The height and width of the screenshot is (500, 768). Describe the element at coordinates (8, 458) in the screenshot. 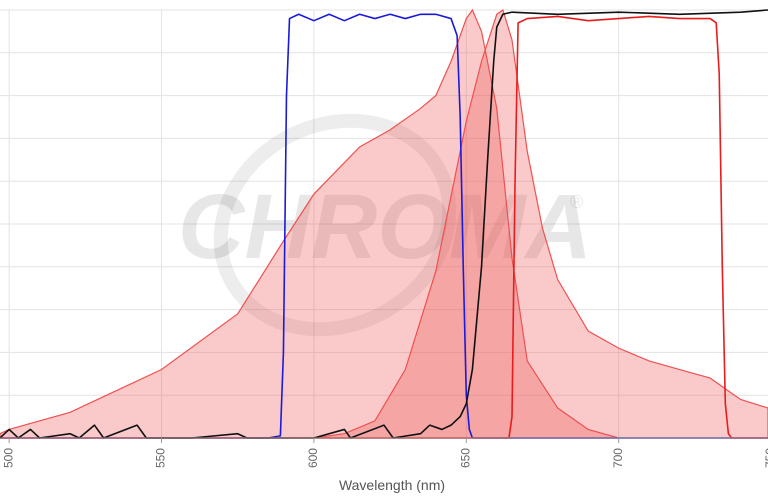

I see `x-tick-label: 500` at that location.